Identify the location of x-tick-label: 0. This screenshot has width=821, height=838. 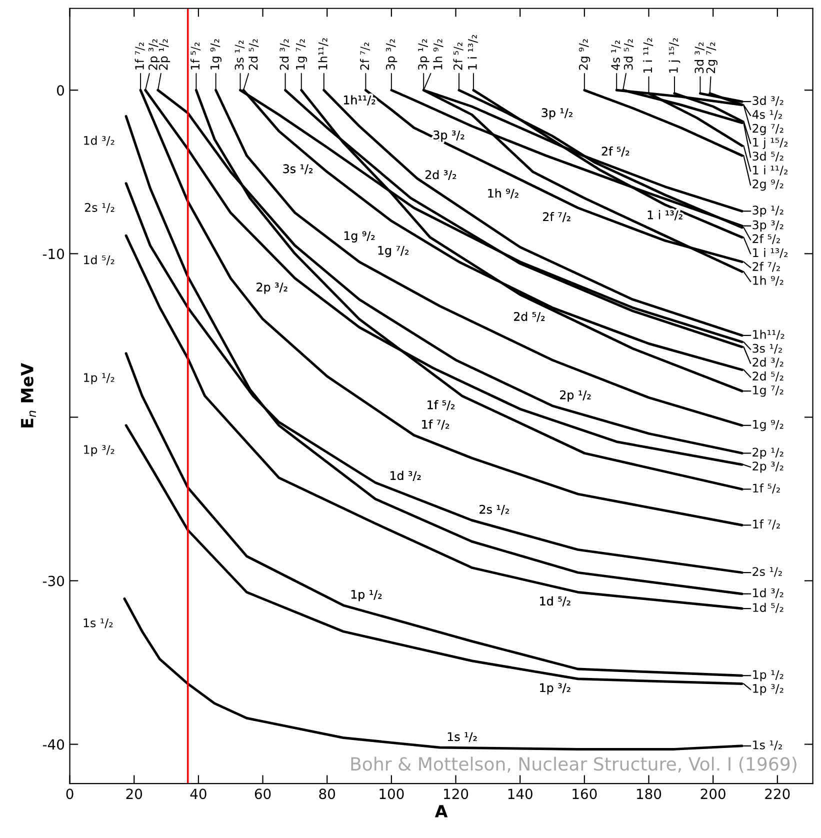
(70, 794).